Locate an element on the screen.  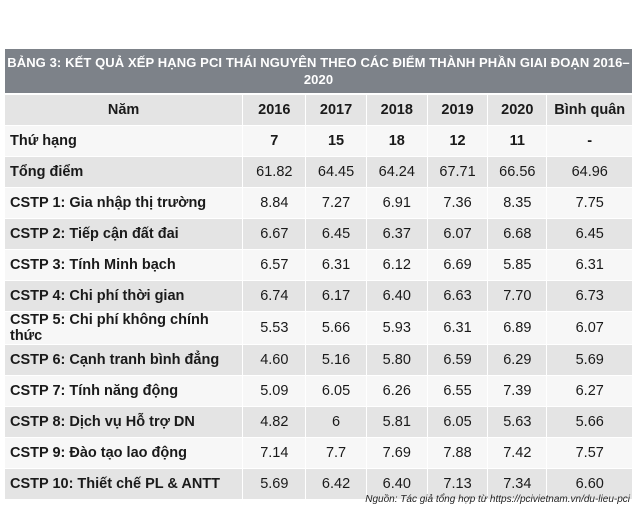
table-cell: 66.56 is located at coordinates (518, 172).